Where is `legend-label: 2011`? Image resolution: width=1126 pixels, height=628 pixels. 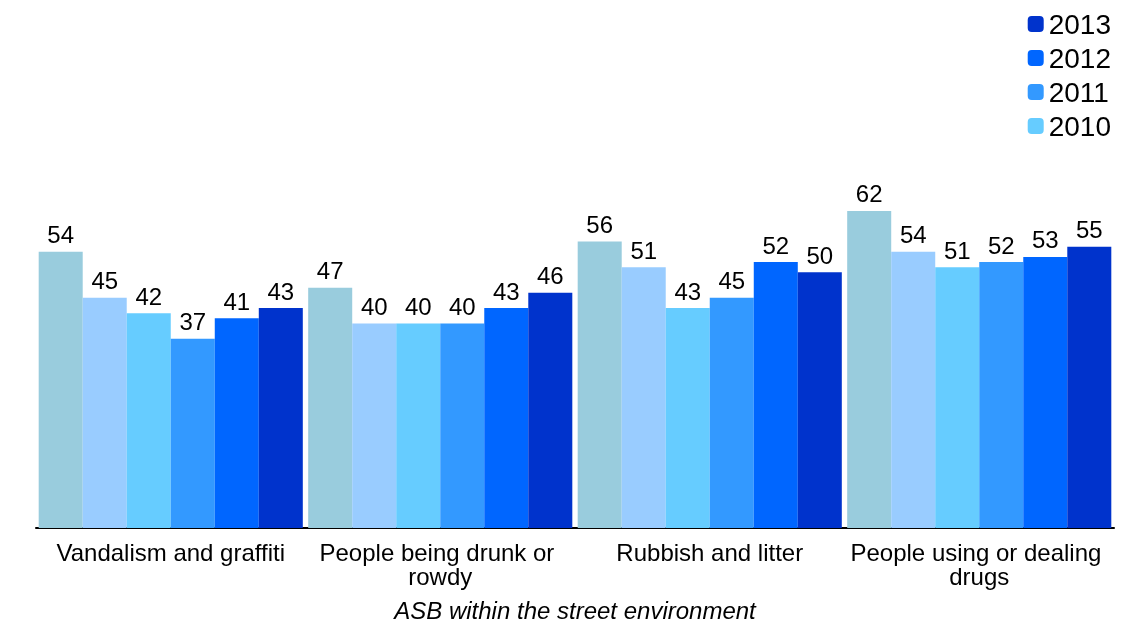 legend-label: 2011 is located at coordinates (1078, 92).